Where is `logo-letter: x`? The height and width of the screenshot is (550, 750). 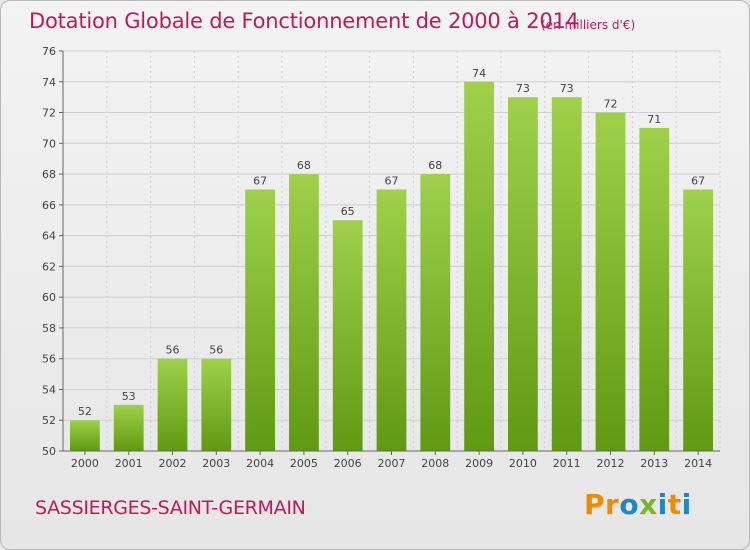
logo-letter: x is located at coordinates (648, 504).